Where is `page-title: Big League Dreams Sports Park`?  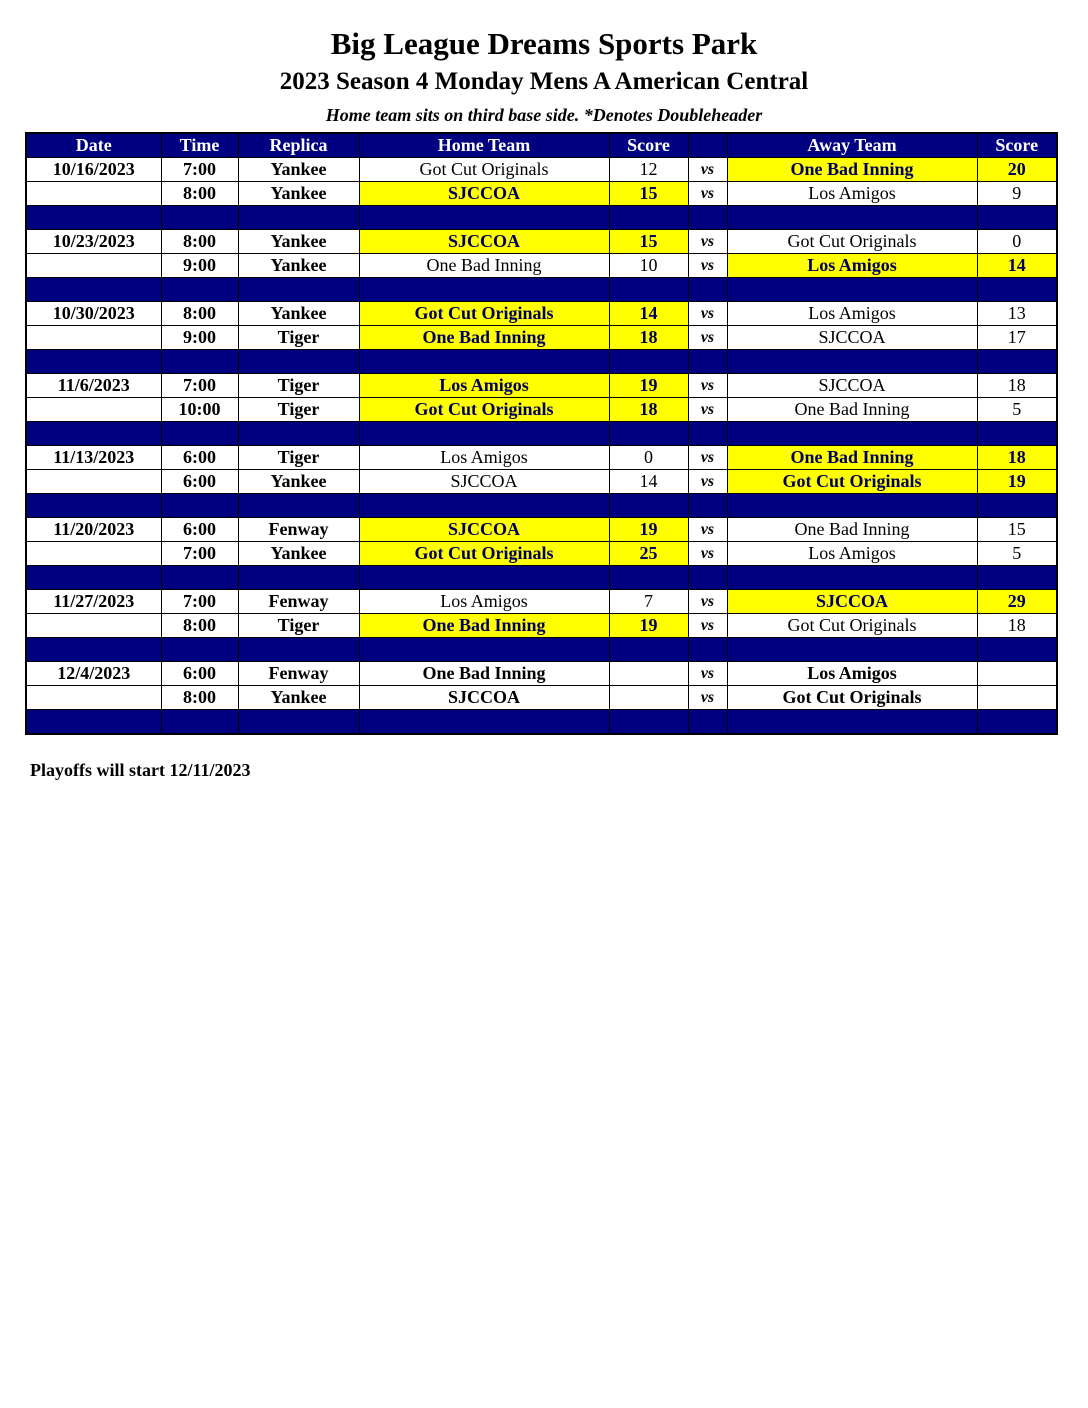 page-title: Big League Dreams Sports Park is located at coordinates (544, 43).